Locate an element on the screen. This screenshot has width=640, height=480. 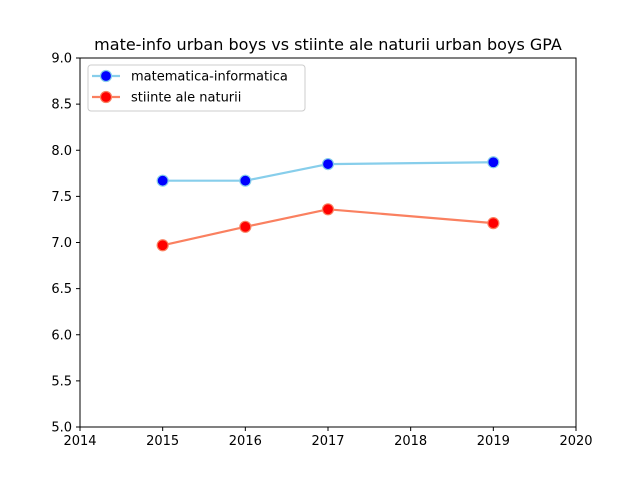
y-tick-label: 7.0 is located at coordinates (61, 243).